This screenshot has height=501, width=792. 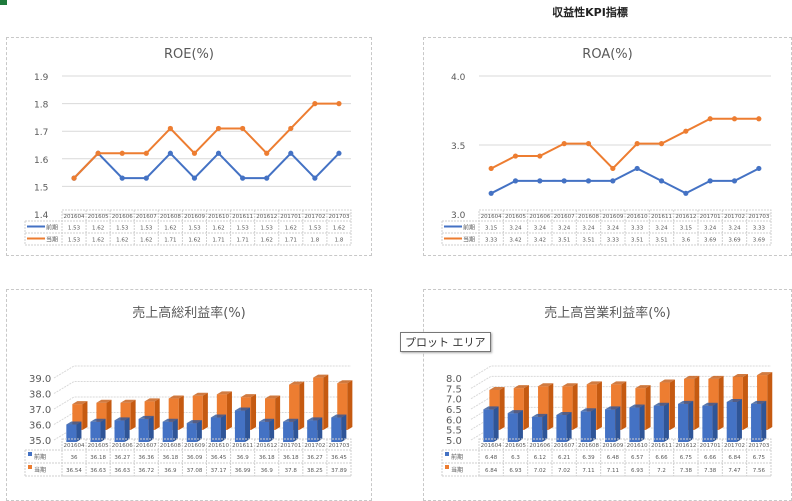 I want to click on table-cell: 3.6, so click(x=685, y=241).